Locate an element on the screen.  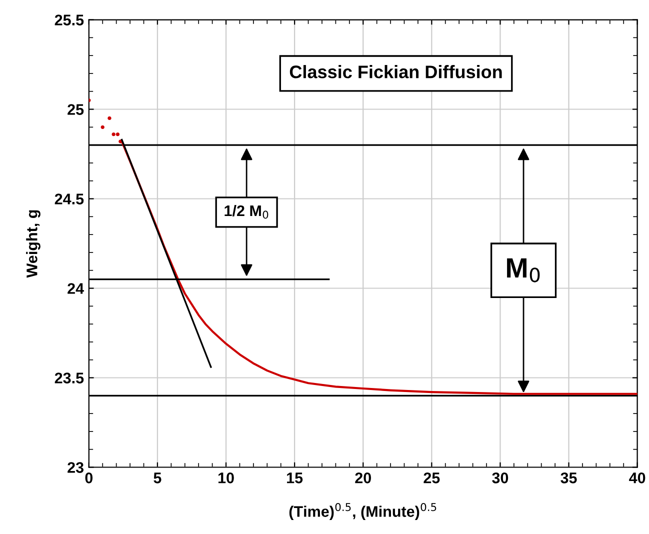
annotation: M$_{0}$ is located at coordinates (523, 270).